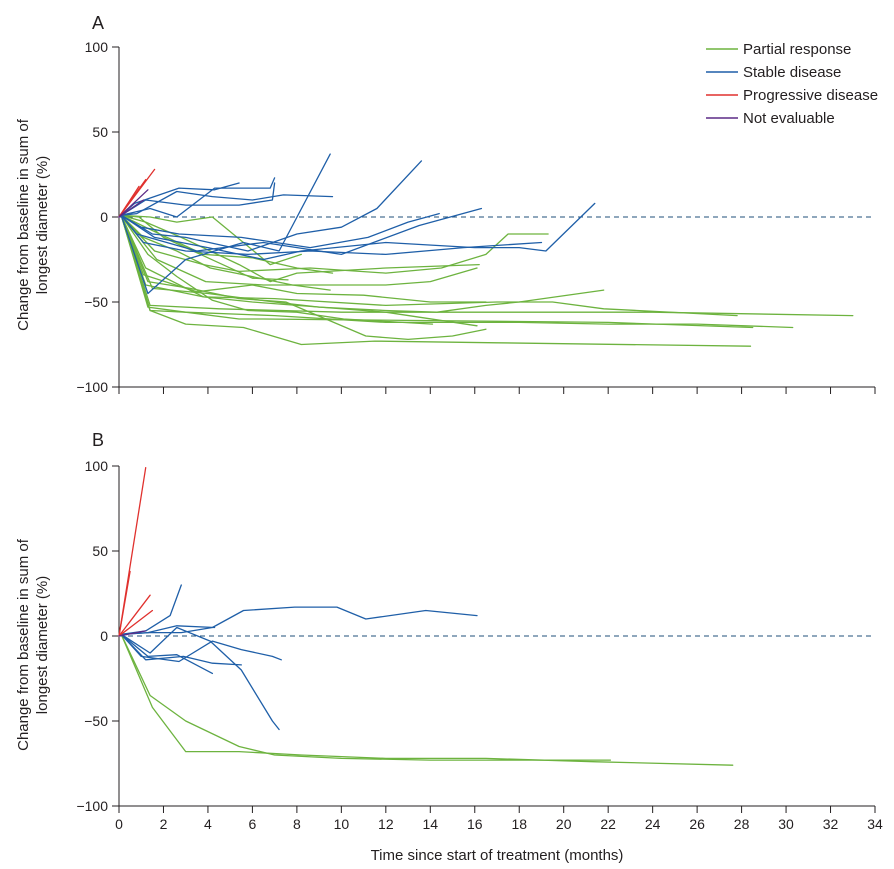 Image resolution: width=894 pixels, height=869 pixels. What do you see at coordinates (342, 824) in the screenshot?
I see `x-tick-label: 10` at bounding box center [342, 824].